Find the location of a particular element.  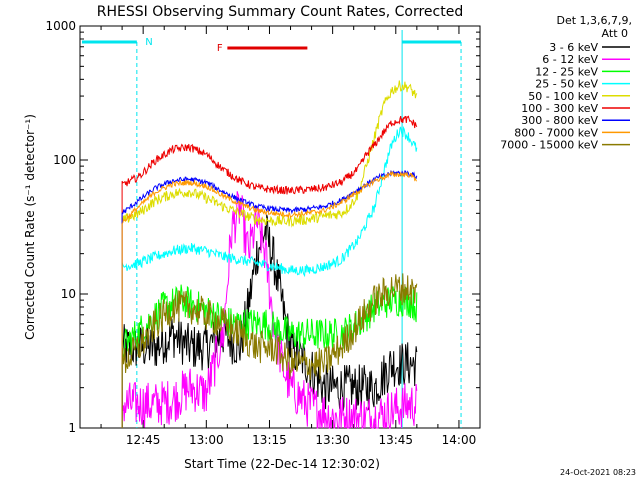

legend-label: 800 - 7000 keV is located at coordinates (556, 132).